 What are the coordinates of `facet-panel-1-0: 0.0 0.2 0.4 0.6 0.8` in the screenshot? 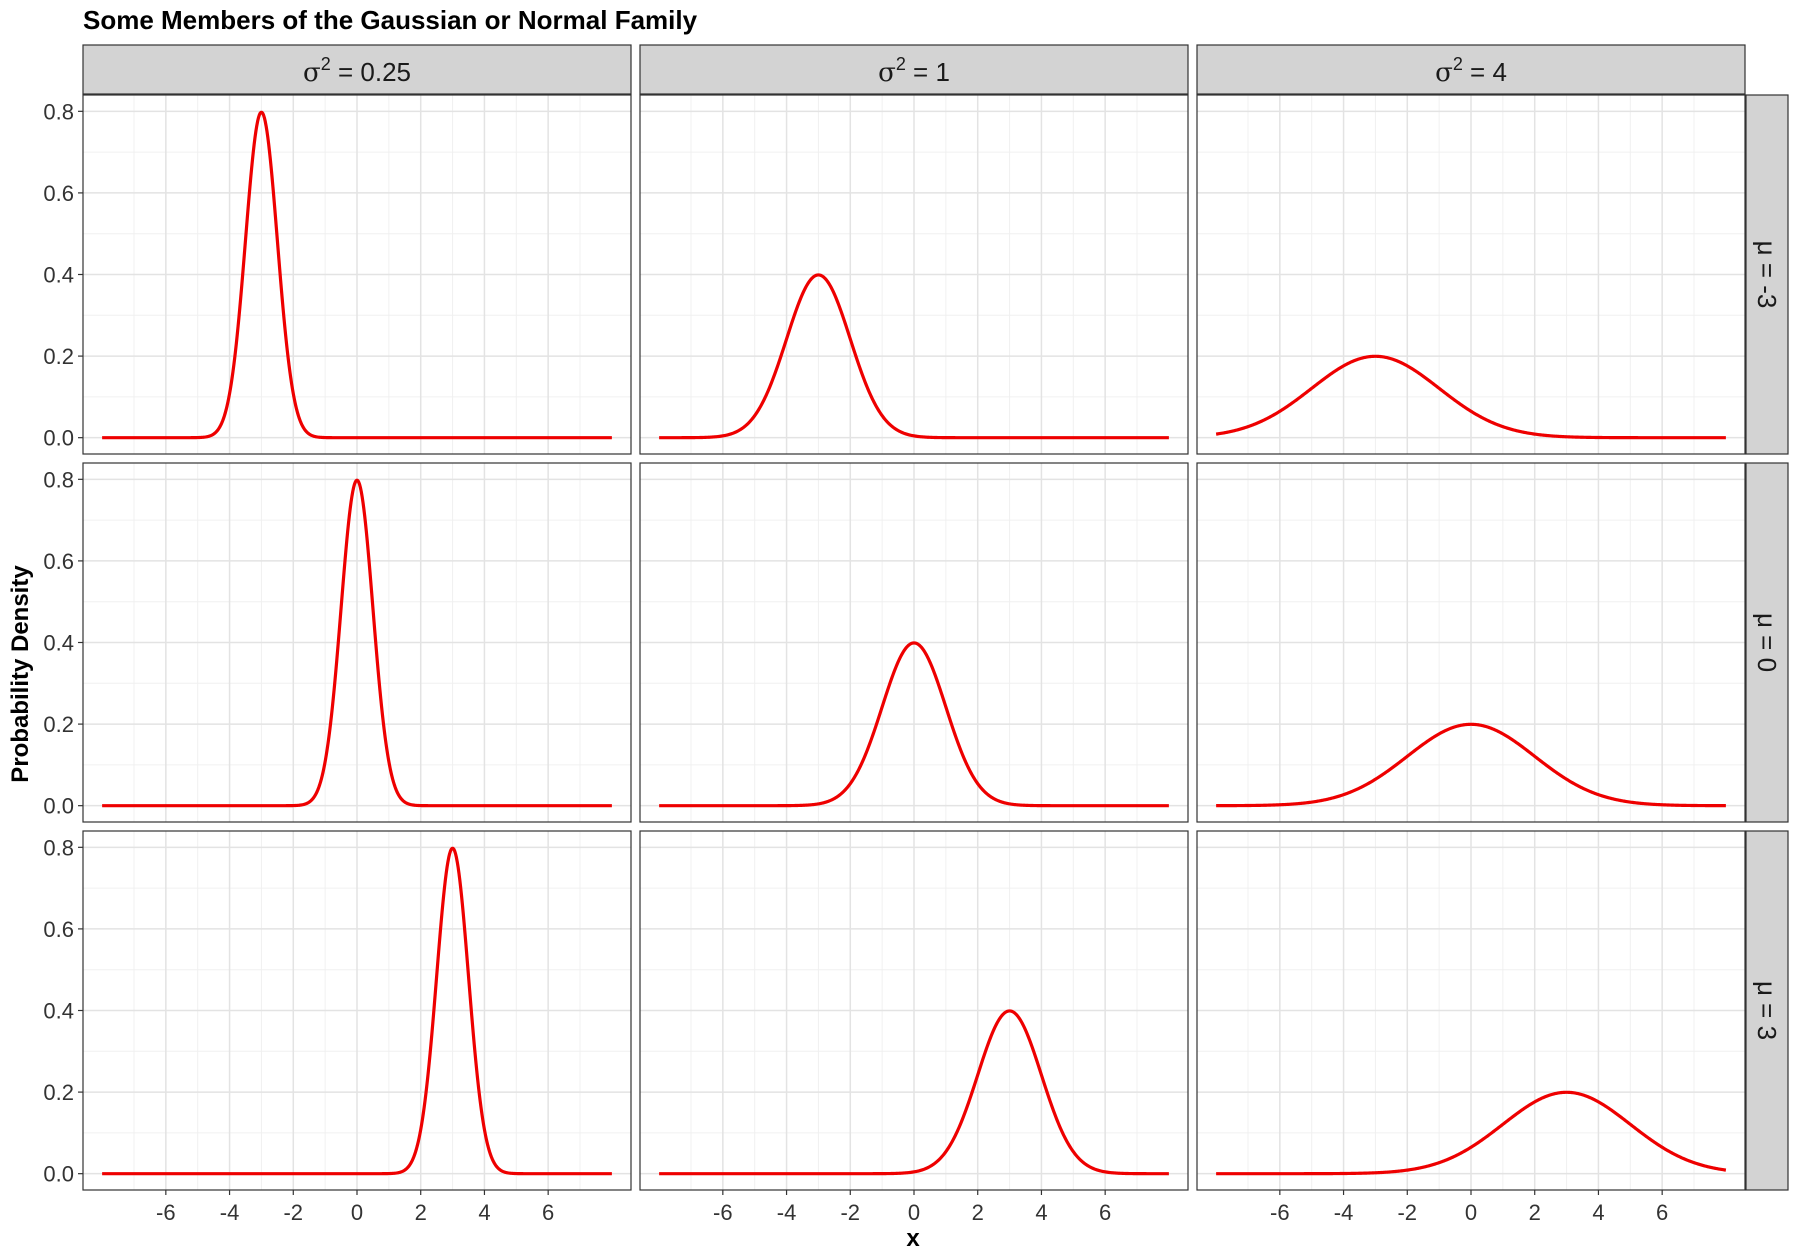 It's located at (337, 642).